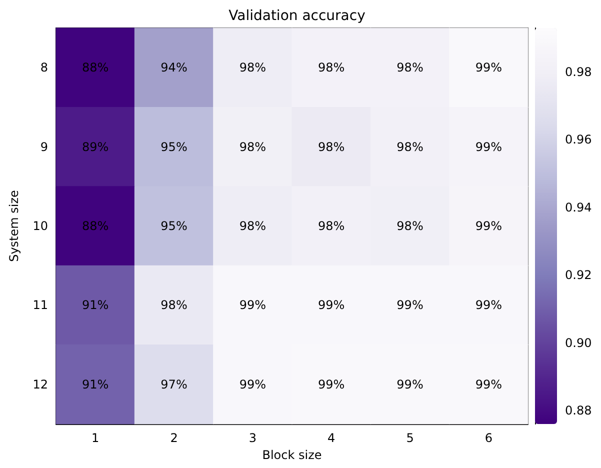  I want to click on chart-title: Validation accuracy, so click(297, 16).